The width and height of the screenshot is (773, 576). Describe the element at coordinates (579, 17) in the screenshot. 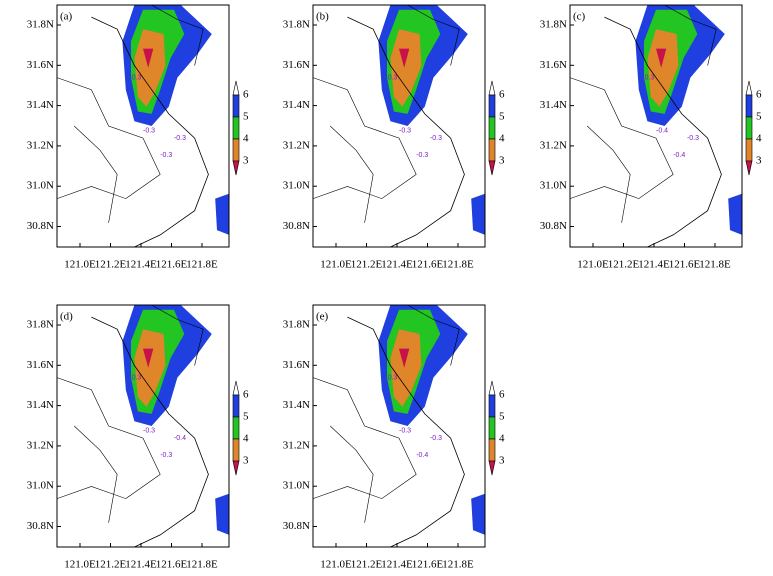

I see `panel-label: (c)` at that location.